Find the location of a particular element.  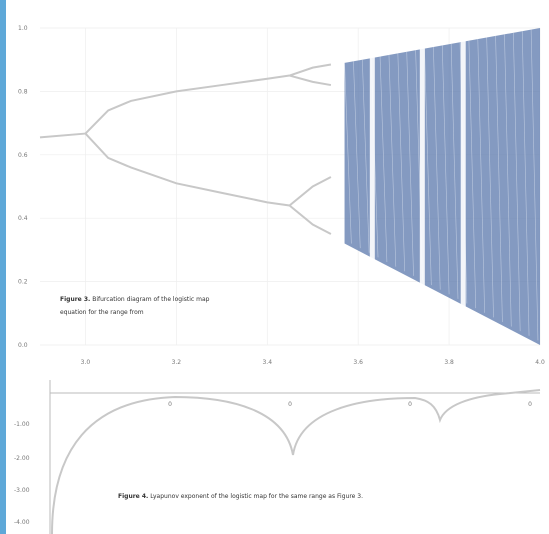

x-tick-label: 3.4 is located at coordinates (267, 362).